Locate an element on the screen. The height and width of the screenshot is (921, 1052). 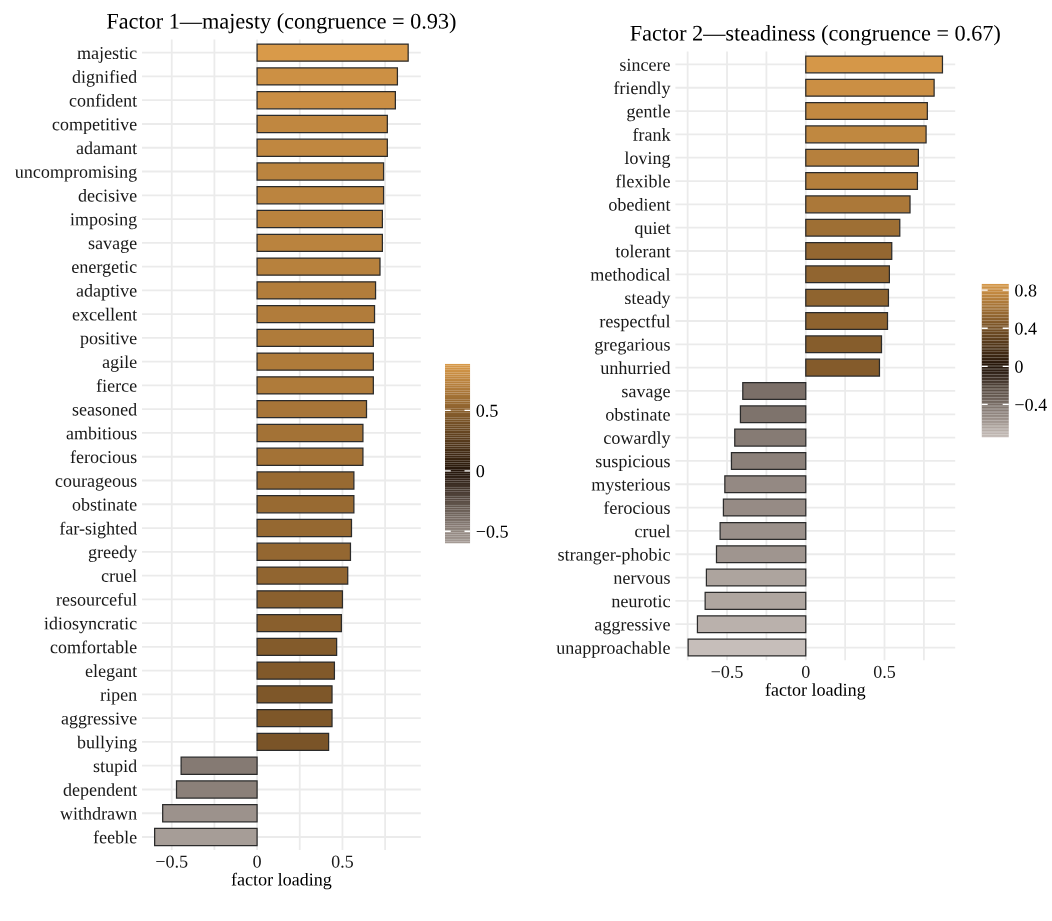
y-tick-label: suspicious is located at coordinates (633, 463).